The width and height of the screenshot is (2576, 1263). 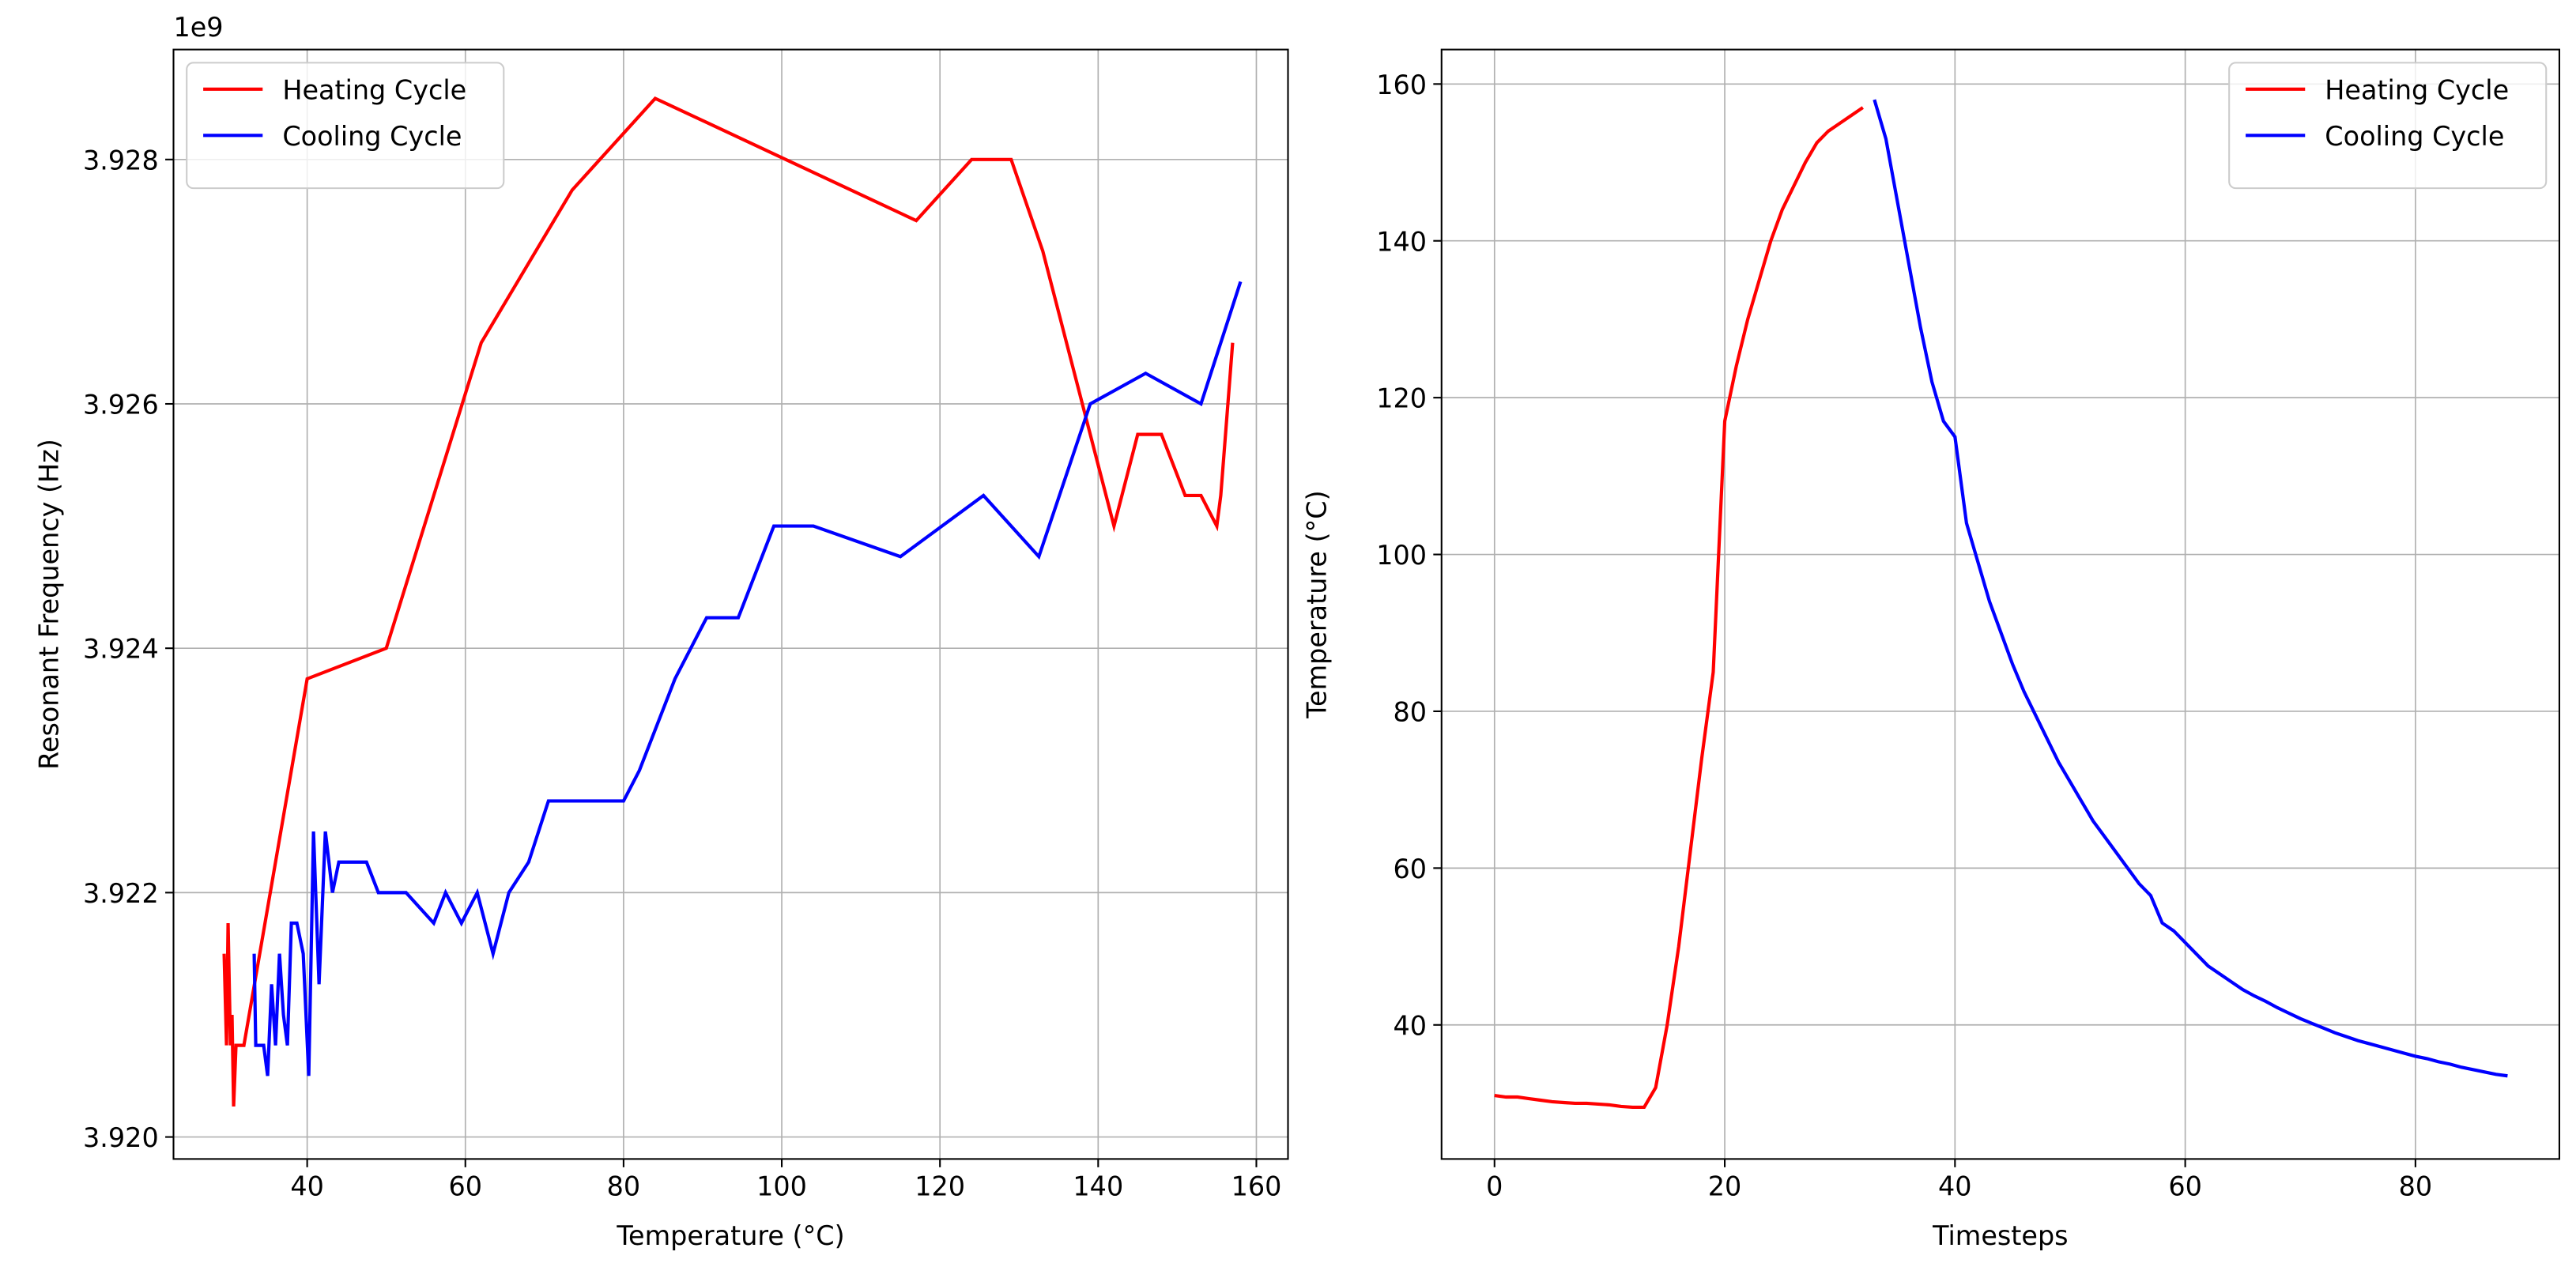 I want to click on y-axis-label: Resonant Frequency (Hz), so click(x=48, y=605).